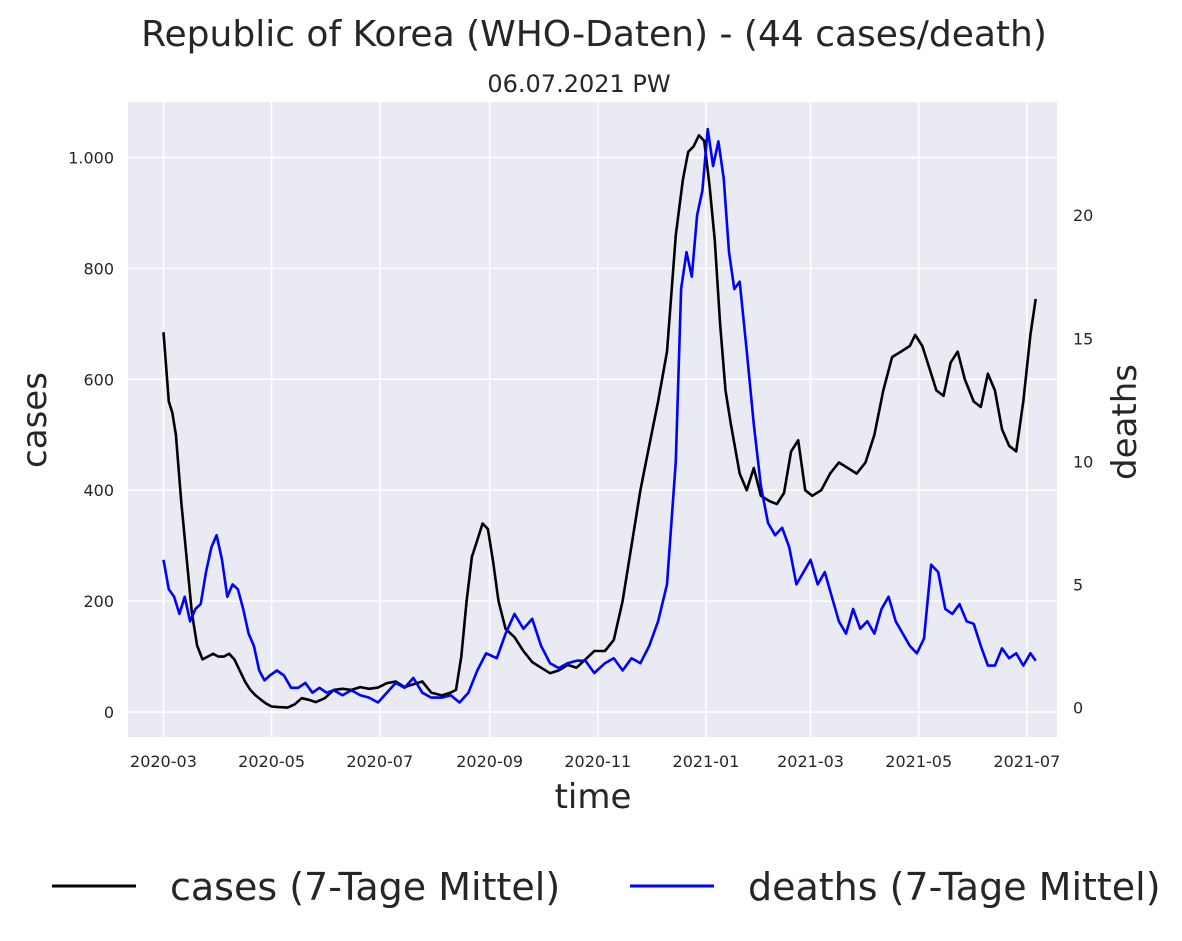 The width and height of the screenshot is (1182, 941). I want to click on y-left-tick-label-0: 0, so click(109, 712).